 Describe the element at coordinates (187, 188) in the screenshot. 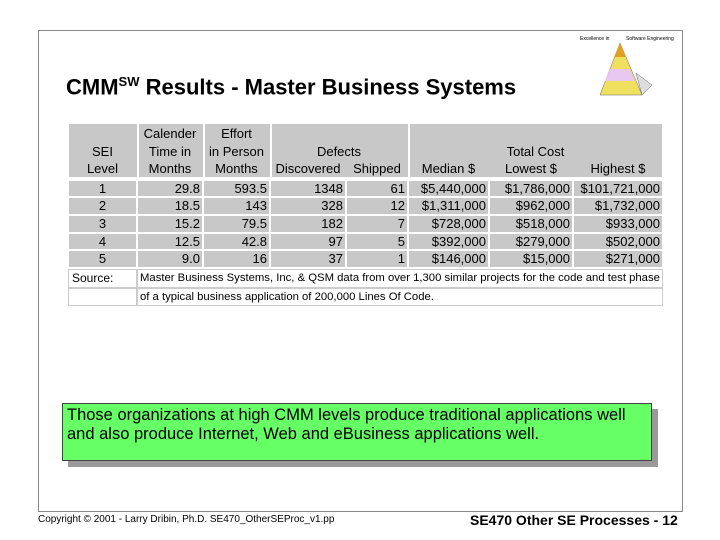

I see `data-value: 29.8` at that location.